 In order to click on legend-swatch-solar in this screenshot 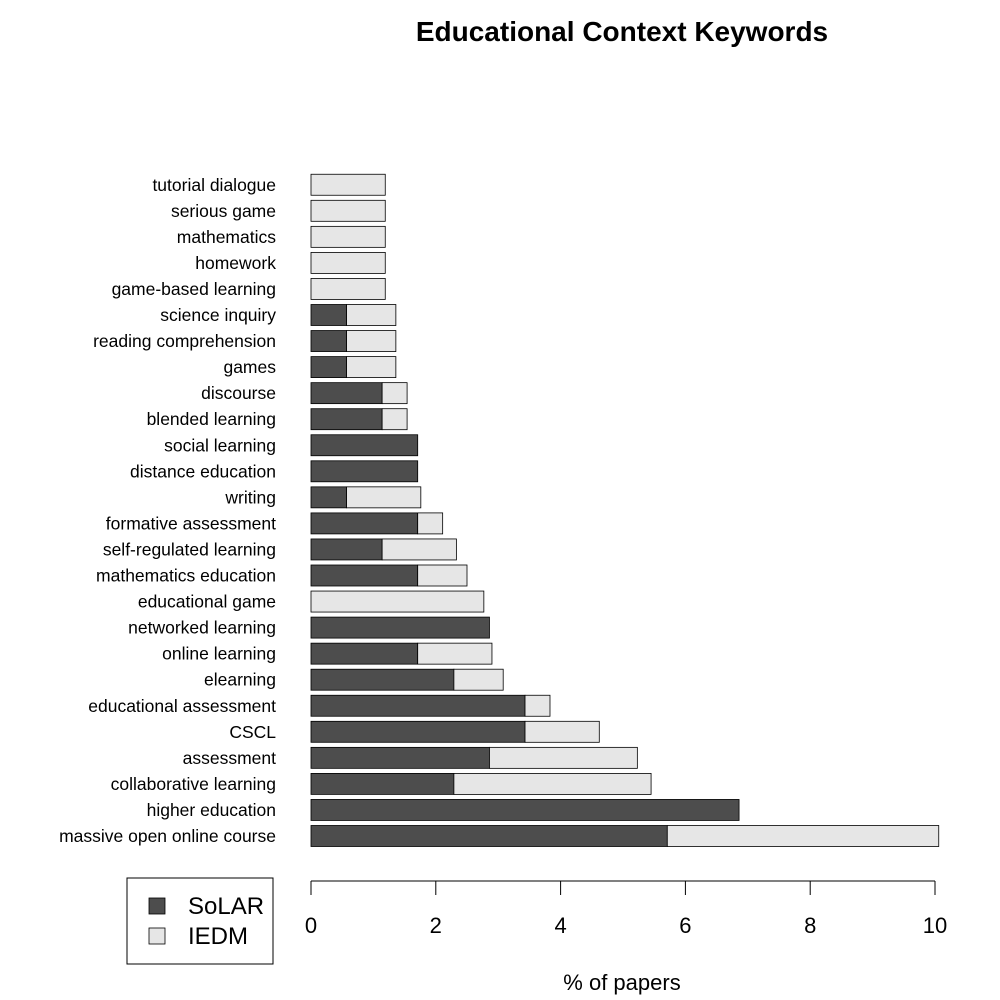, I will do `click(157, 906)`.